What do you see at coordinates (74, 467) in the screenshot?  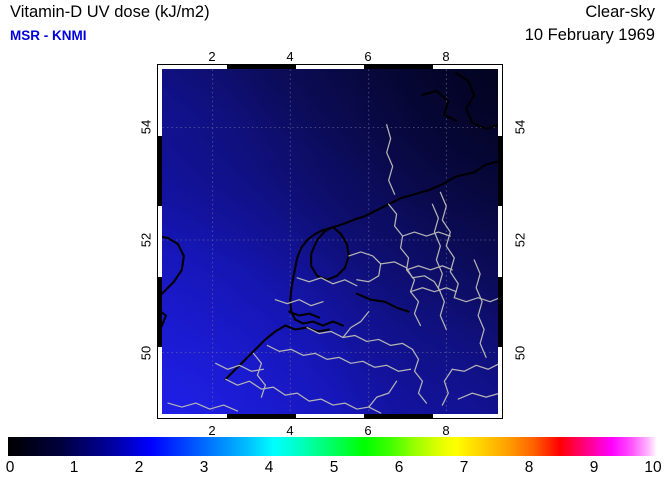 I see `colorbar-tick-1: 1` at bounding box center [74, 467].